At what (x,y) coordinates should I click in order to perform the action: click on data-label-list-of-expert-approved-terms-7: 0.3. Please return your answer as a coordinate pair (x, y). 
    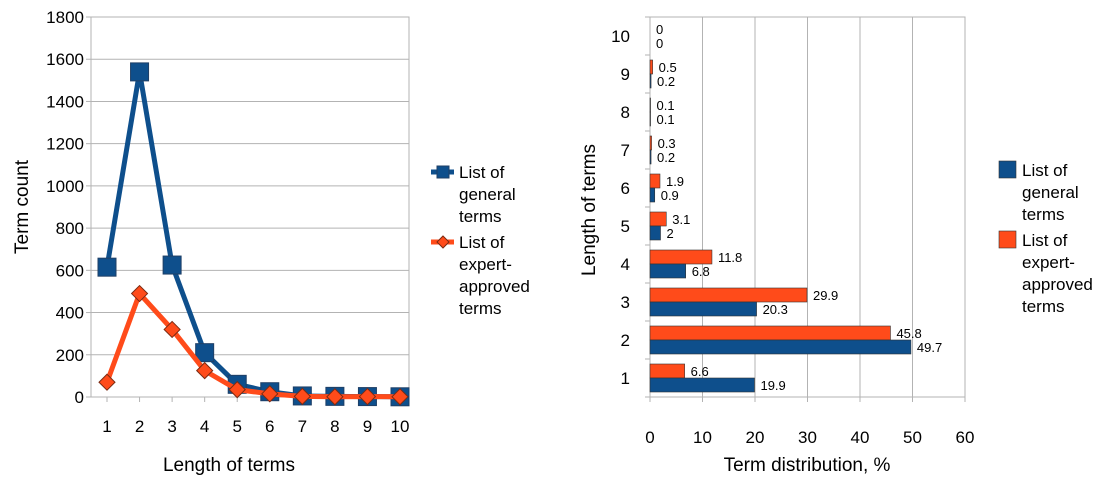
    Looking at the image, I should click on (667, 143).